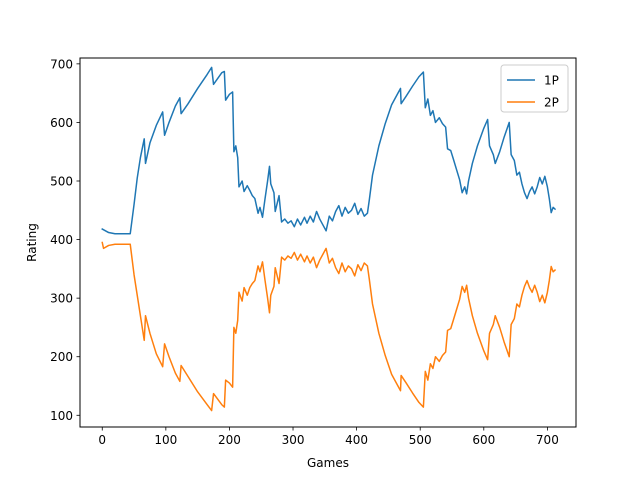  I want to click on x-tick-label: 300, so click(293, 440).